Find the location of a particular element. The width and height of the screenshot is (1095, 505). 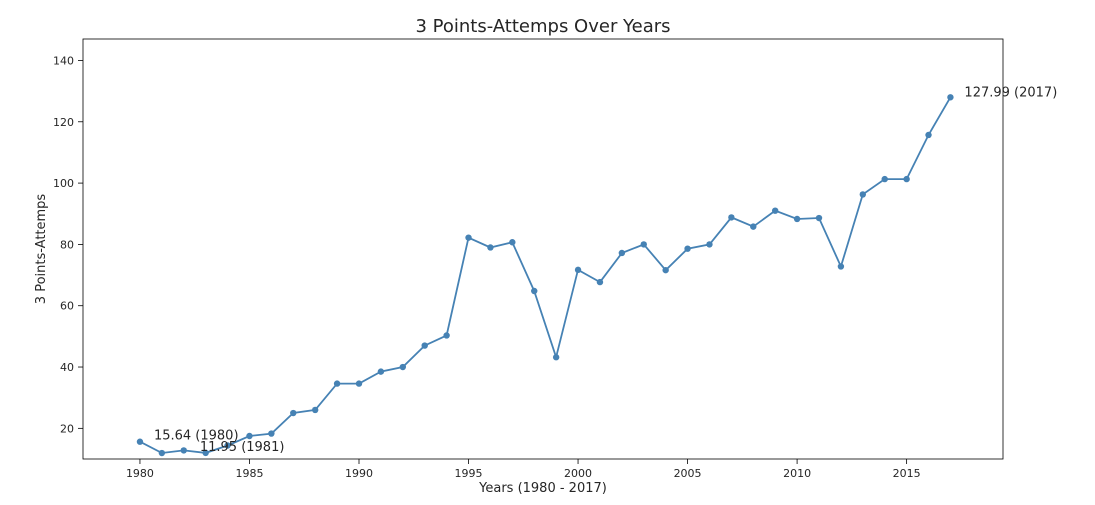

data-label: 127.99 (2017) is located at coordinates (1010, 92).